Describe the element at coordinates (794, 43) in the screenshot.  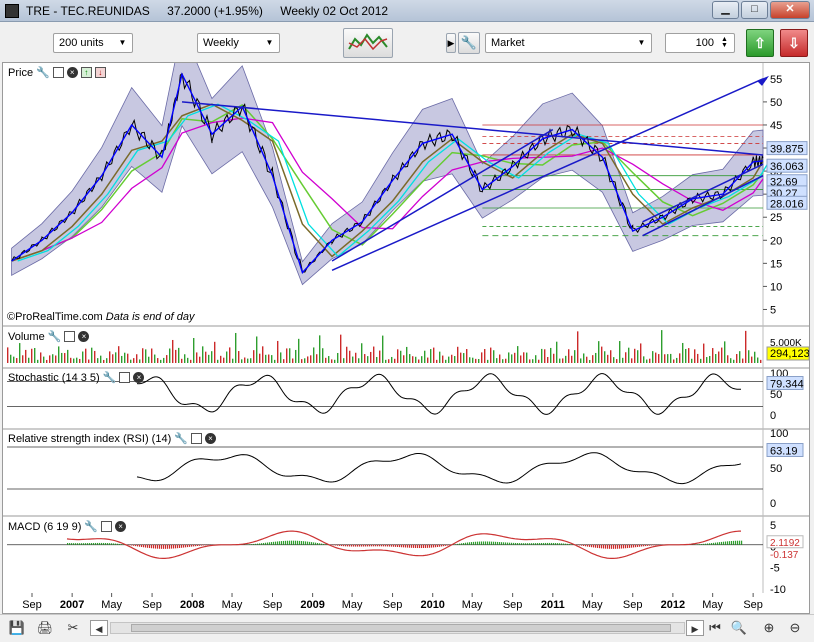
I see `sell-button: ⇩` at that location.